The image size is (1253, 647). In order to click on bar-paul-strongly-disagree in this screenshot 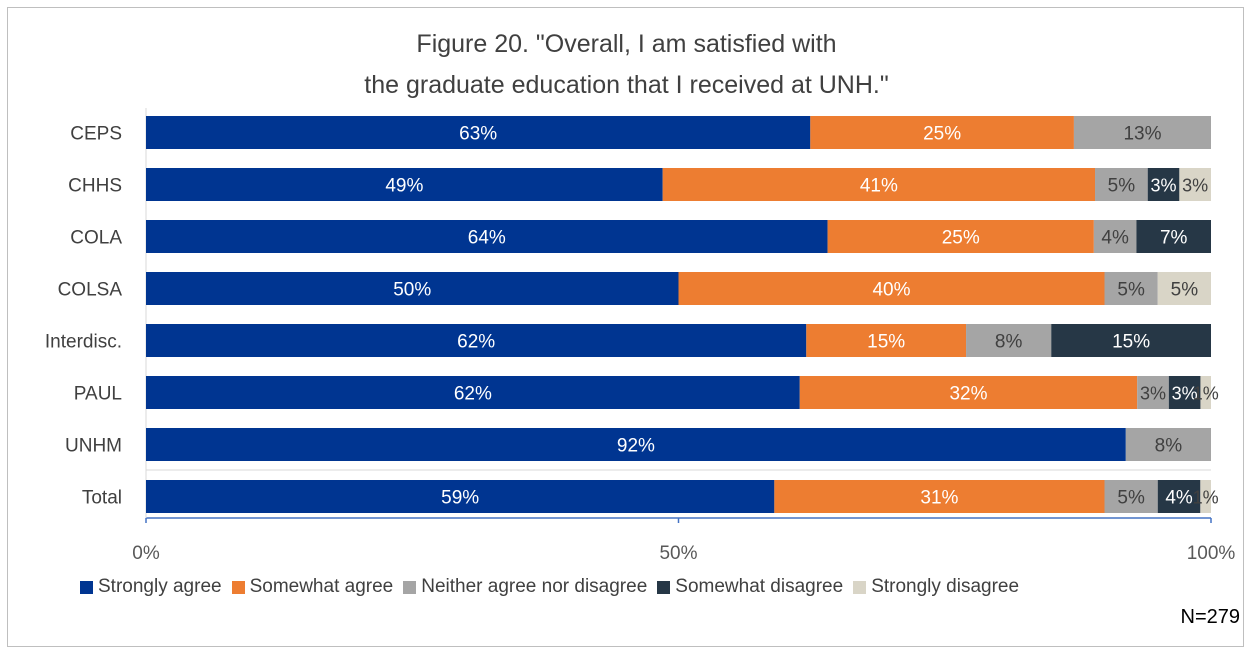, I will do `click(1205, 392)`.